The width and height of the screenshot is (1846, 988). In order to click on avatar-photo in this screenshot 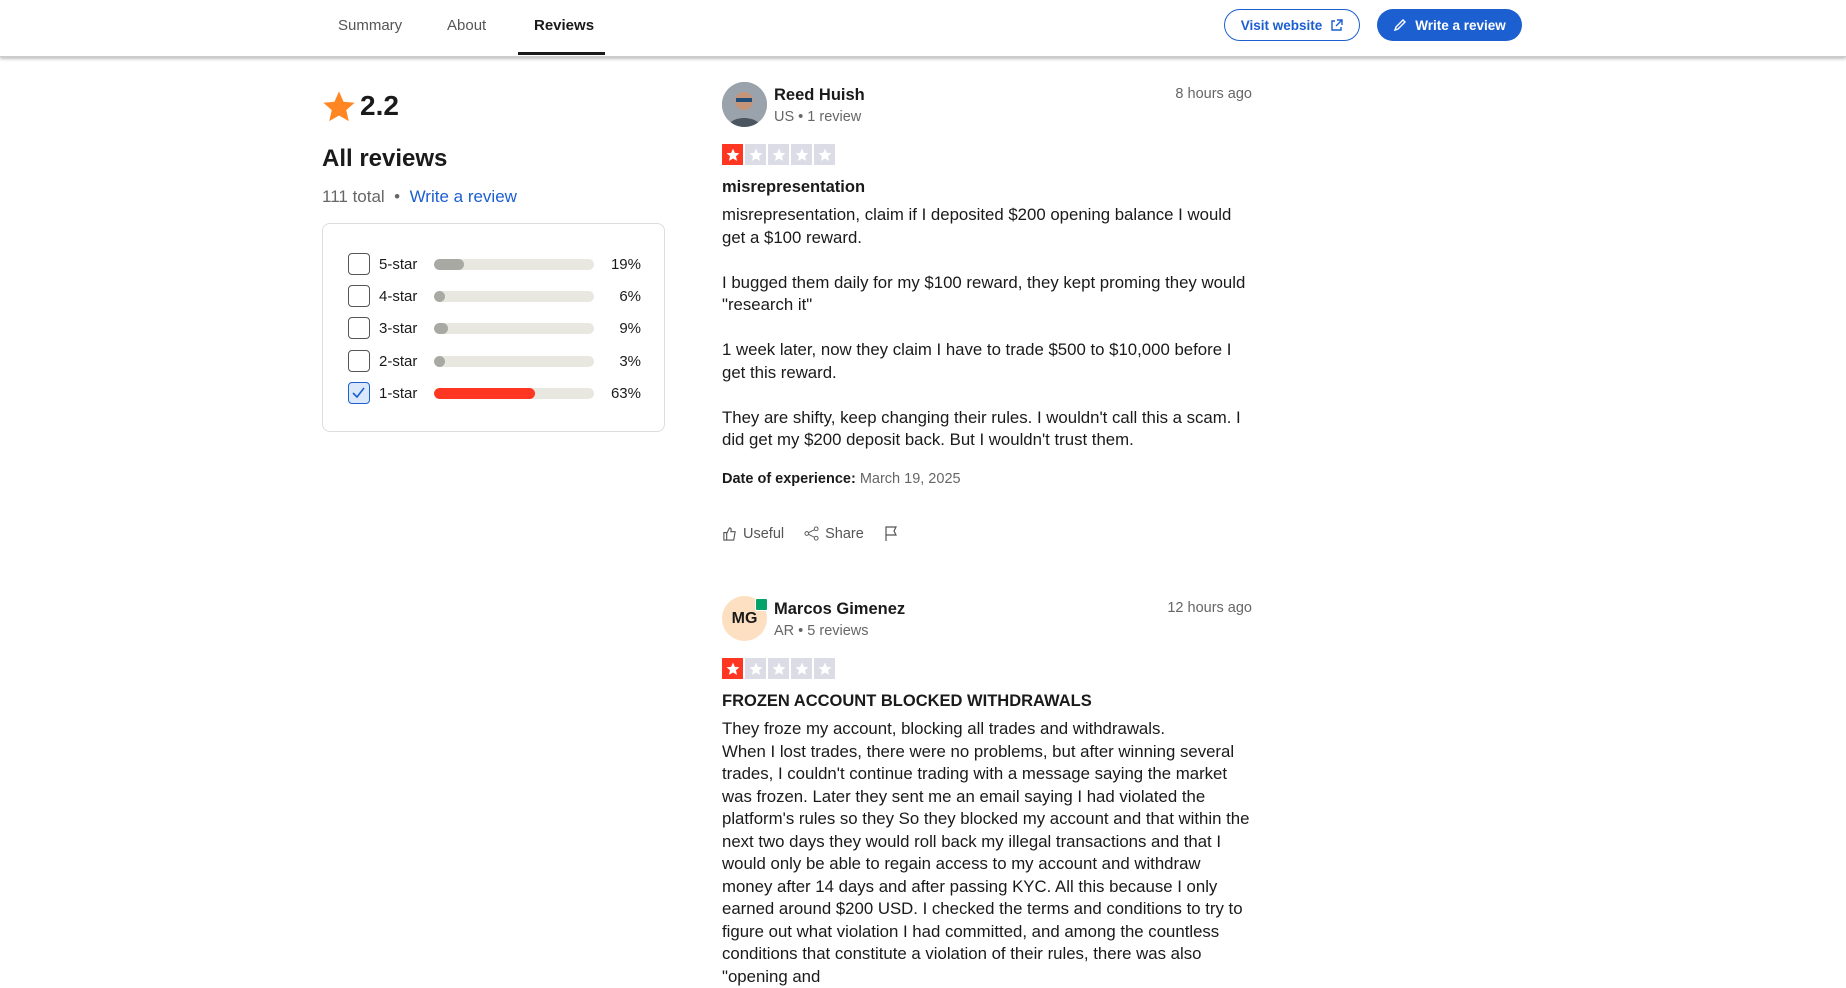, I will do `click(744, 104)`.